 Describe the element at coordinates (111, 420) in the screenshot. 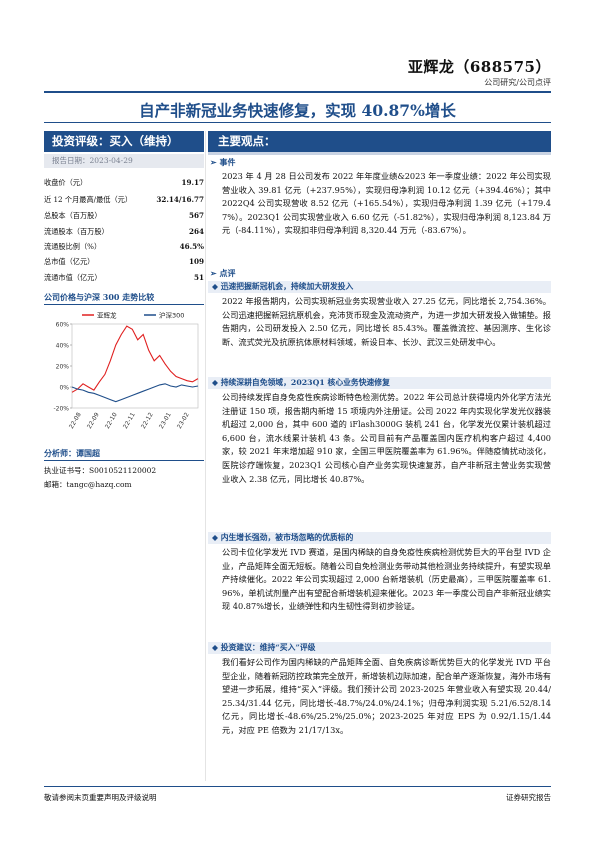

I see `x-tick-label: 22-10` at that location.